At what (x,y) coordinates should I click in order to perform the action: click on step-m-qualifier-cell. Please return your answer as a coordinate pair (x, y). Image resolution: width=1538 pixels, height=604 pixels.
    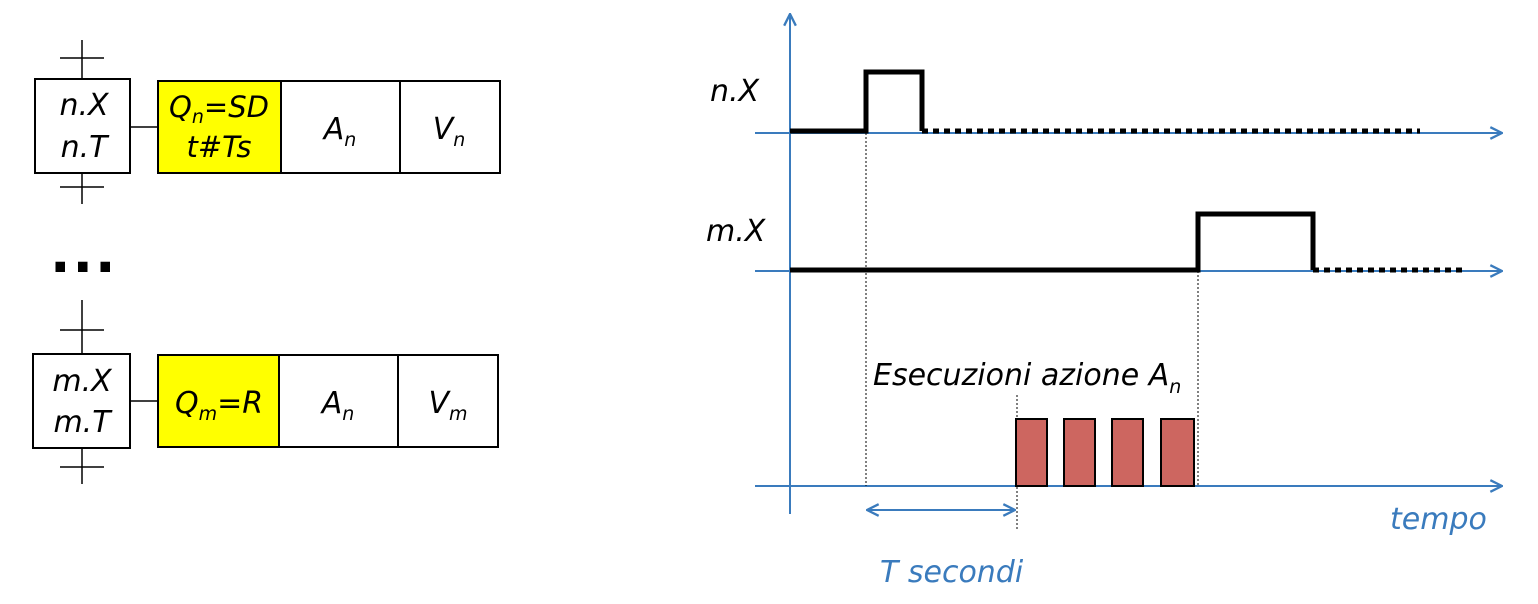
    Looking at the image, I should click on (218, 401).